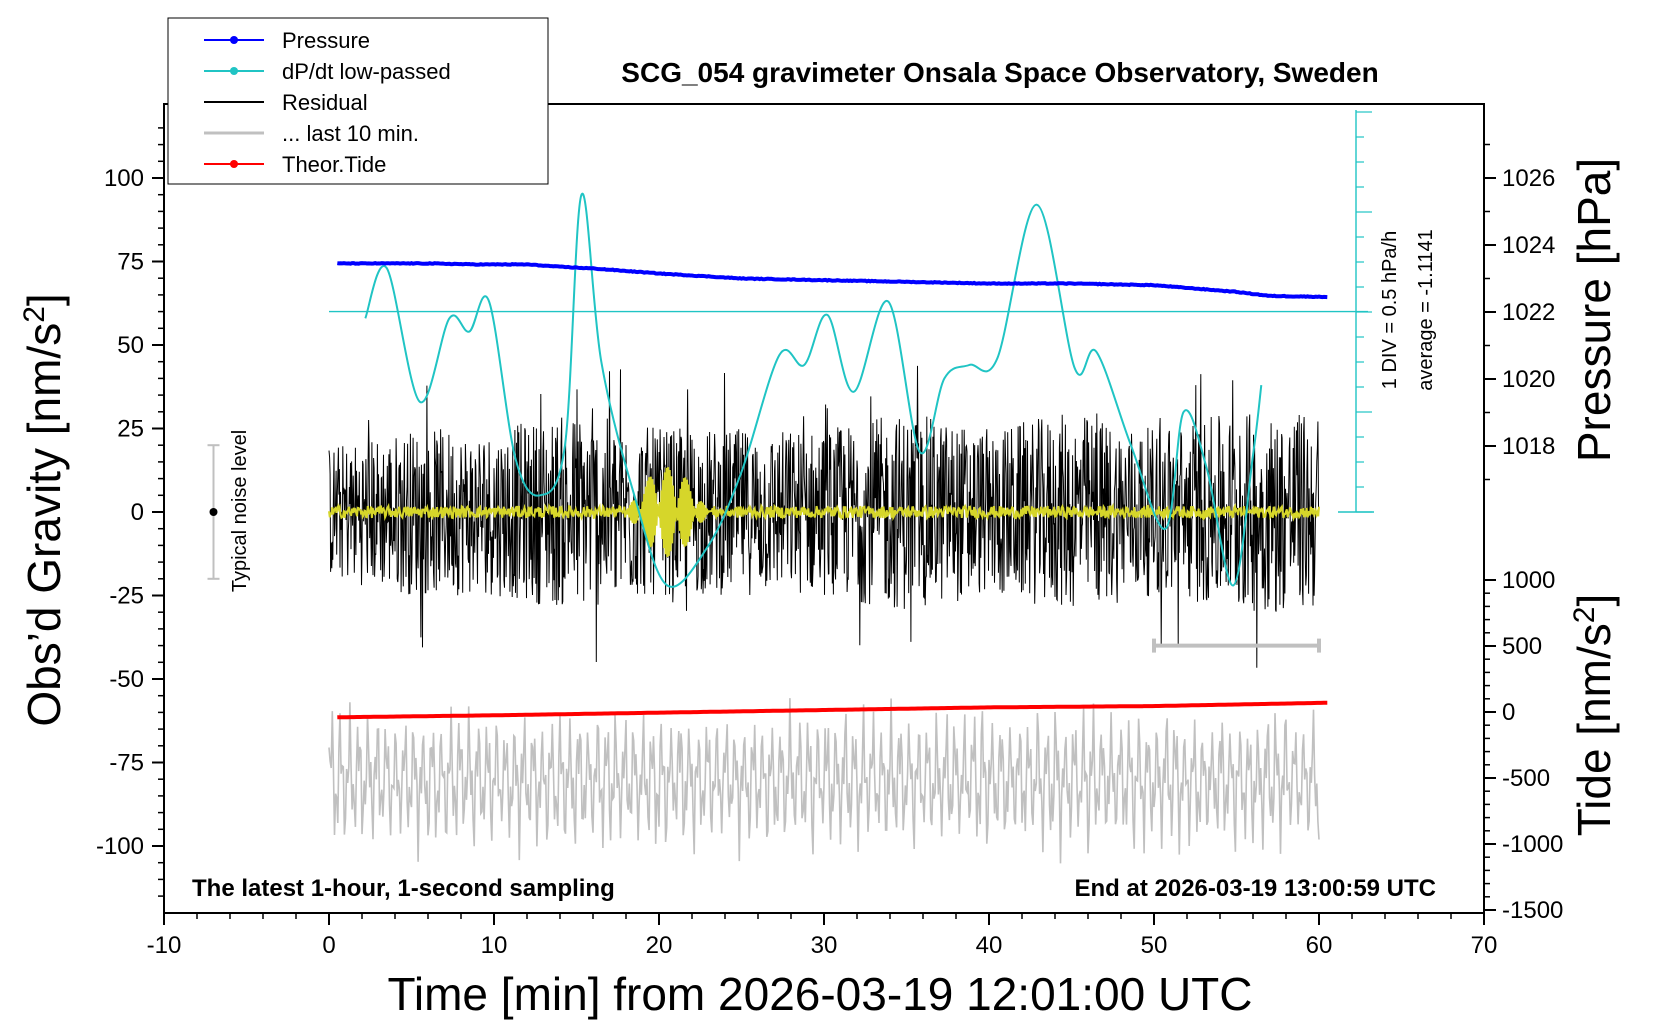 This screenshot has width=1660, height=1020. Describe the element at coordinates (1484, 945) in the screenshot. I see `x-tick-label: 70` at that location.